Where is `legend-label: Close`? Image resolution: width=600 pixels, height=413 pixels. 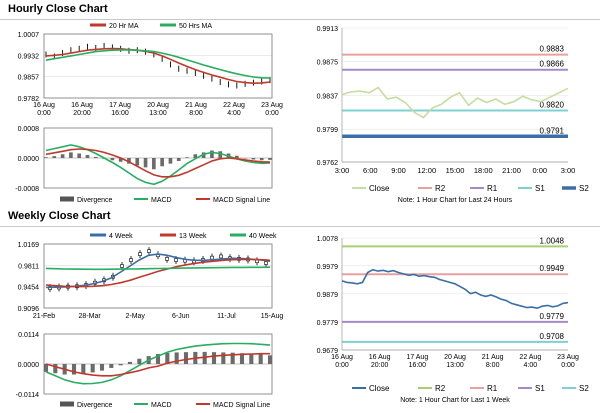
legend-label: Close is located at coordinates (379, 188).